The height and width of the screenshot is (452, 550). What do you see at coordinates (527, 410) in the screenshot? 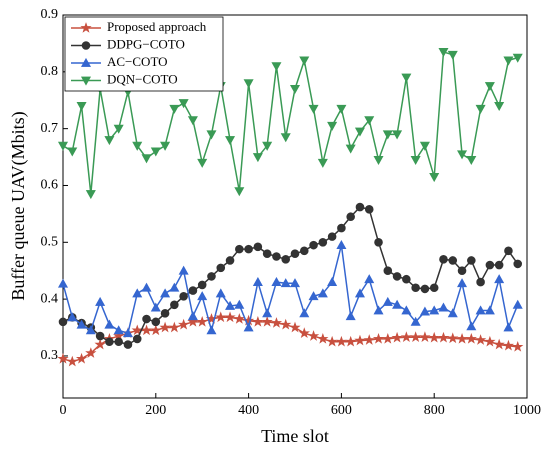
I see `x-tick-label: 1000` at bounding box center [527, 410].